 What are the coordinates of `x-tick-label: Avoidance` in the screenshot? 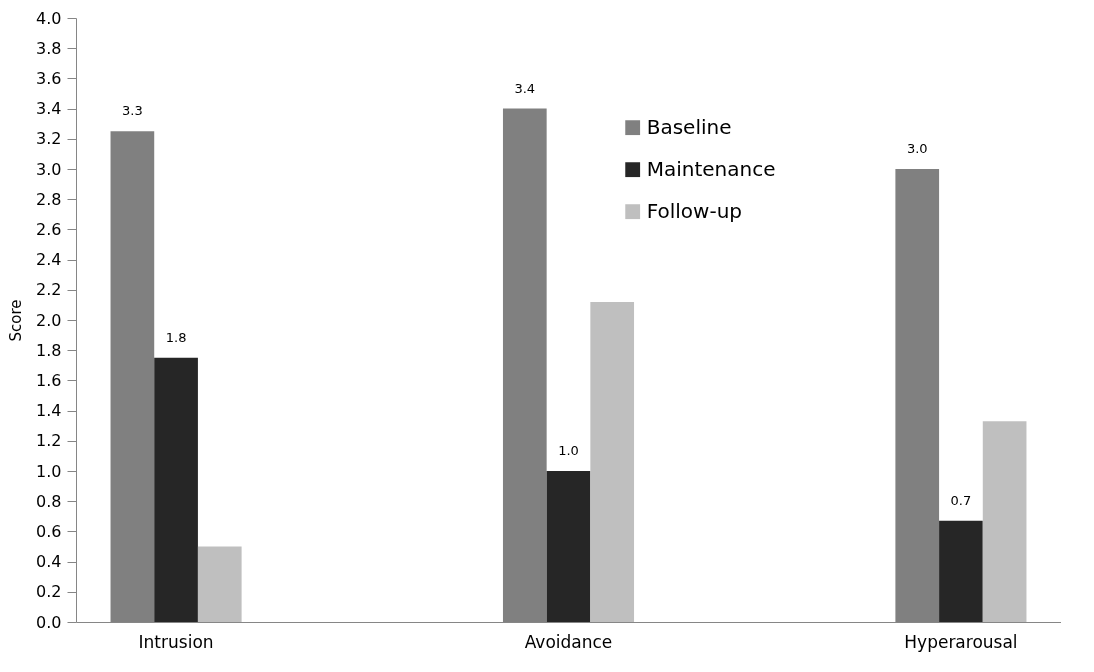 It's located at (568, 641).